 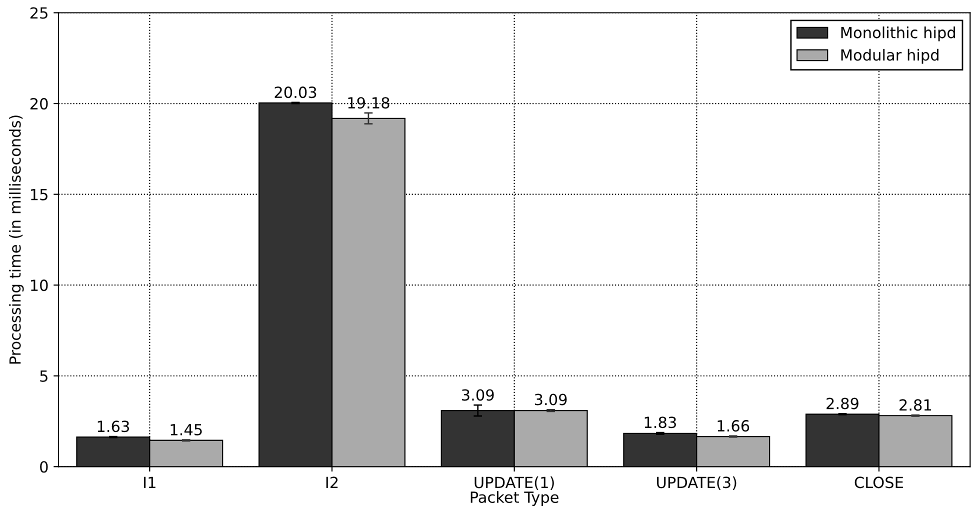 What do you see at coordinates (39, 13) in the screenshot?
I see `y-tick-label: 25` at bounding box center [39, 13].